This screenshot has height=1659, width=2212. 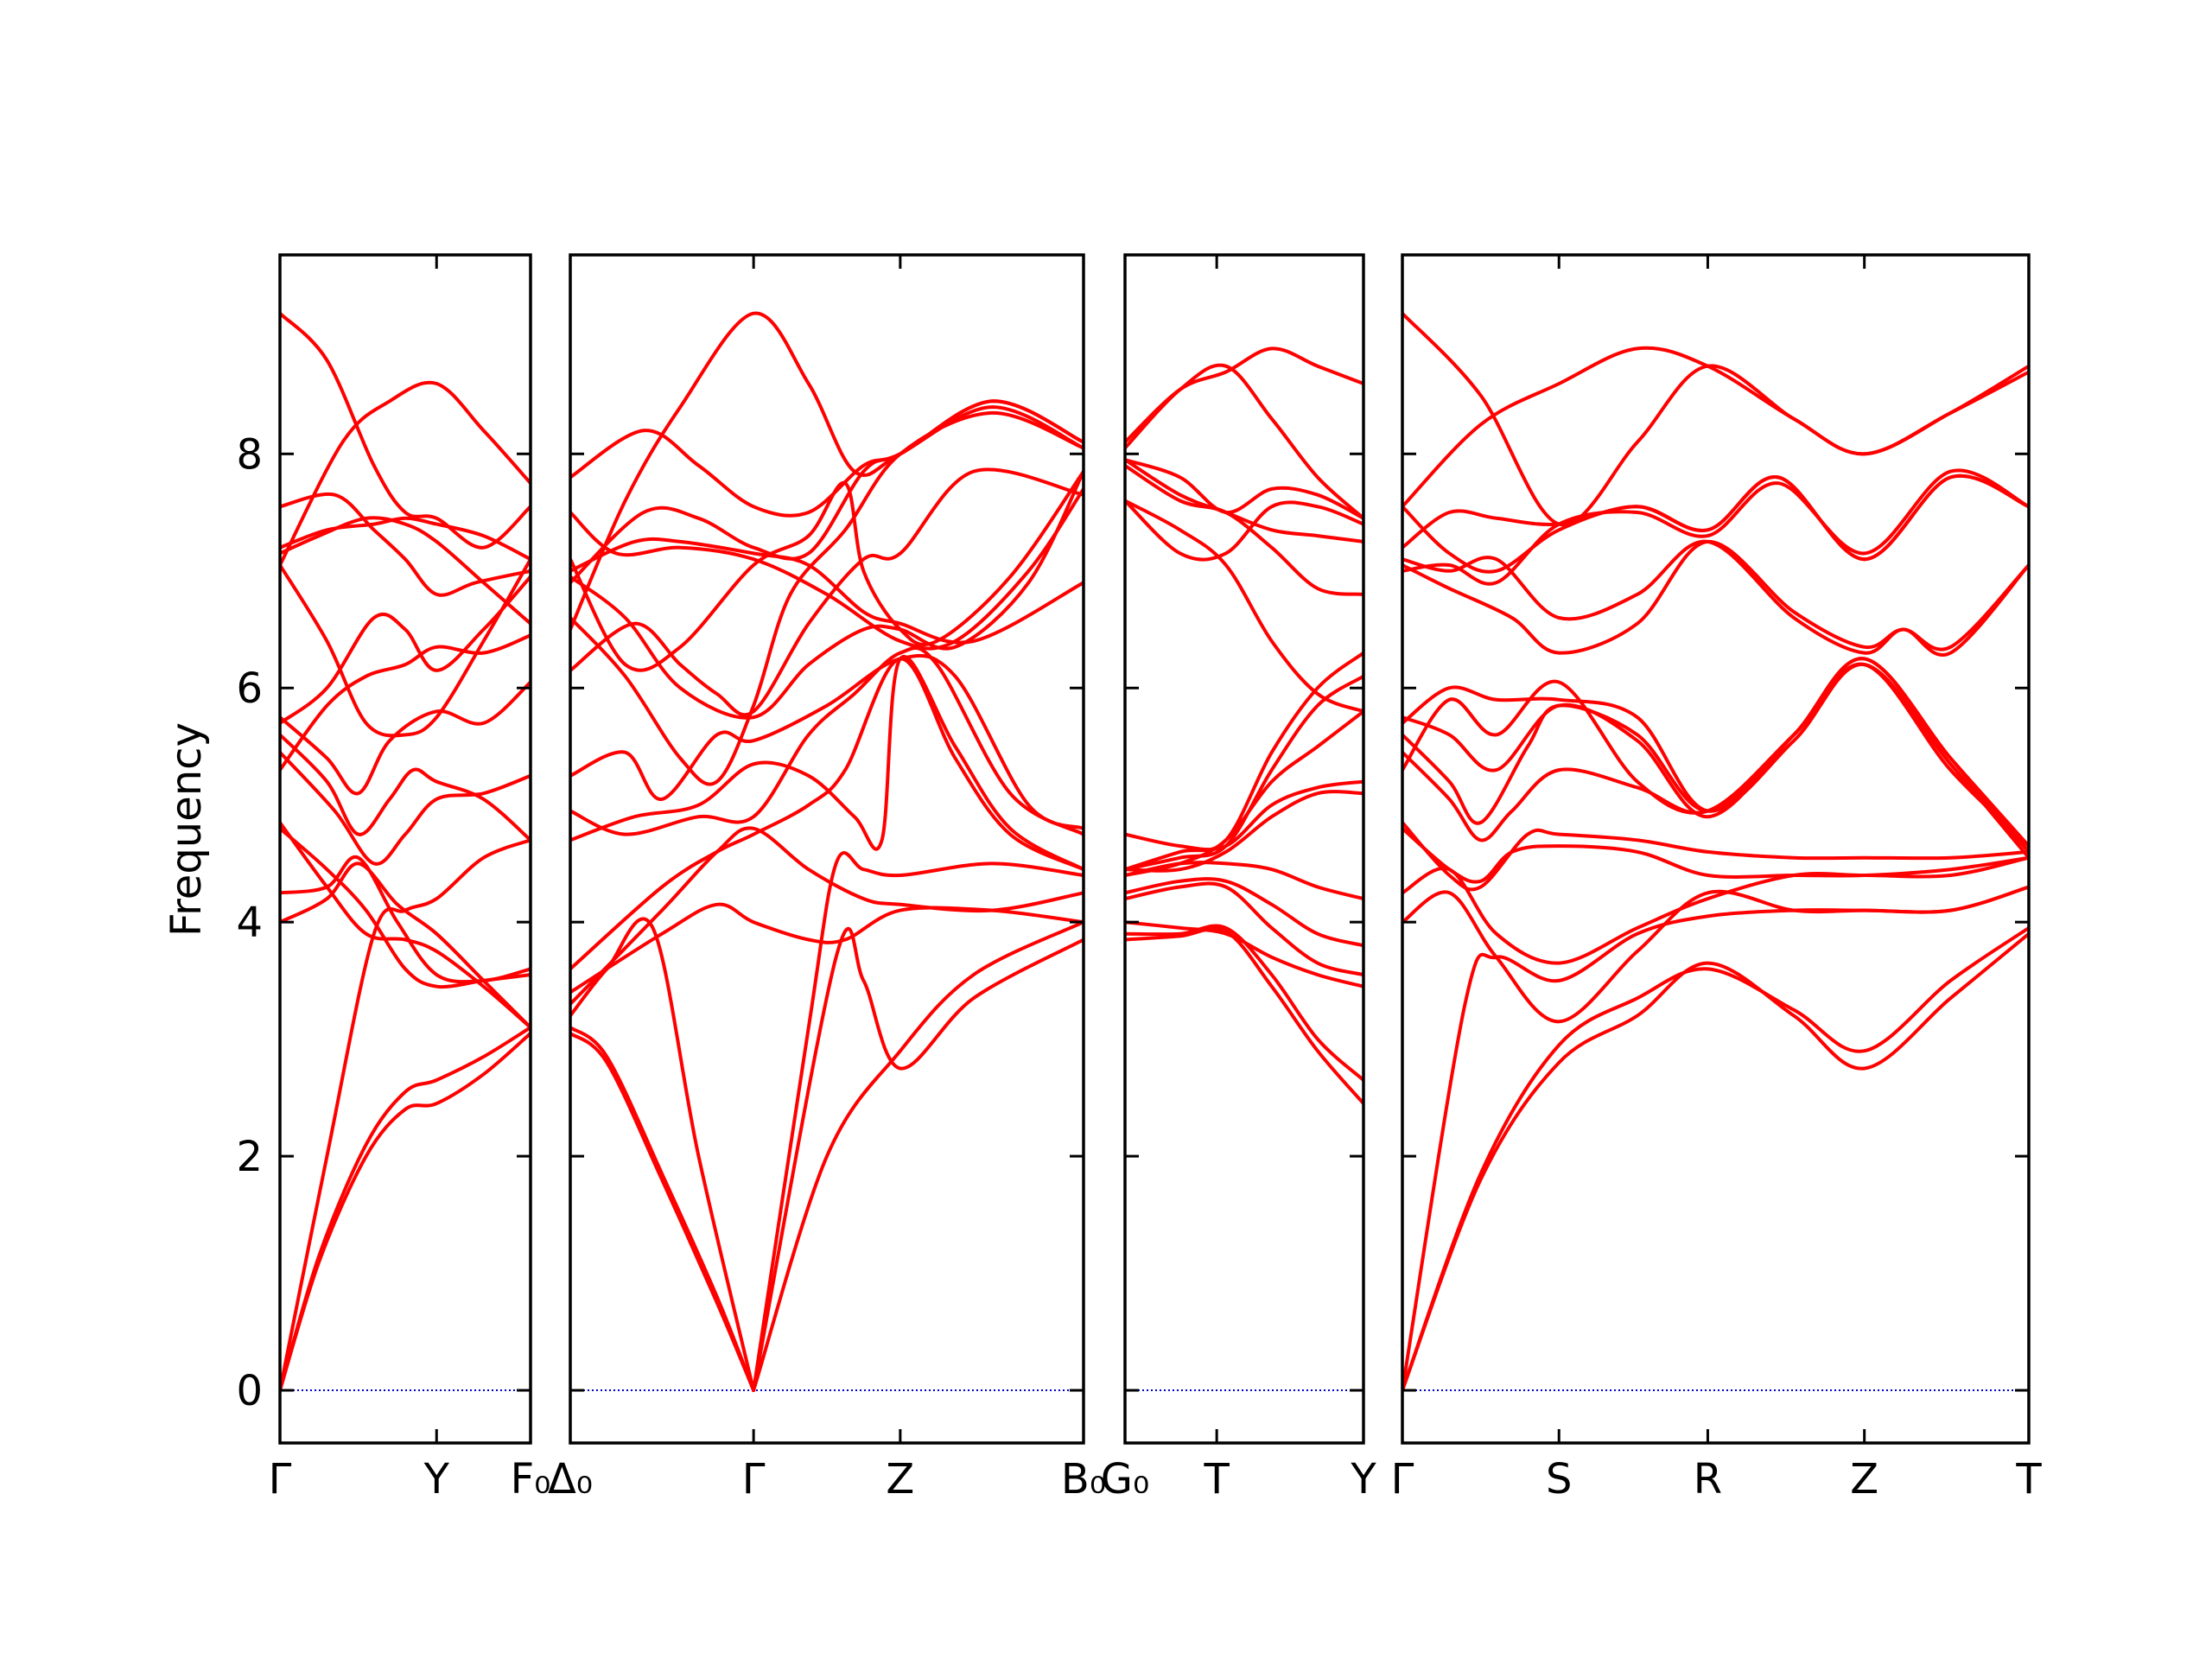 I want to click on y-tick-label: 2, so click(x=249, y=1157).